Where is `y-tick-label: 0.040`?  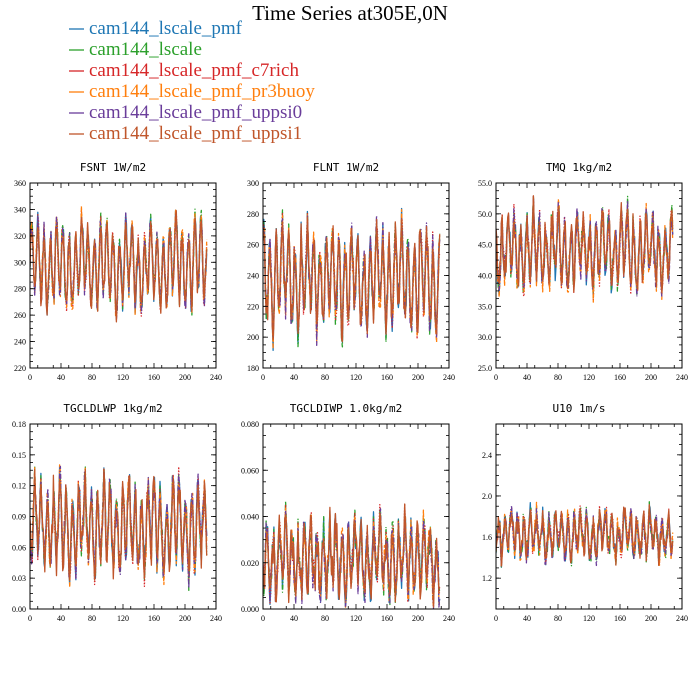
y-tick-label: 0.040 is located at coordinates (250, 517).